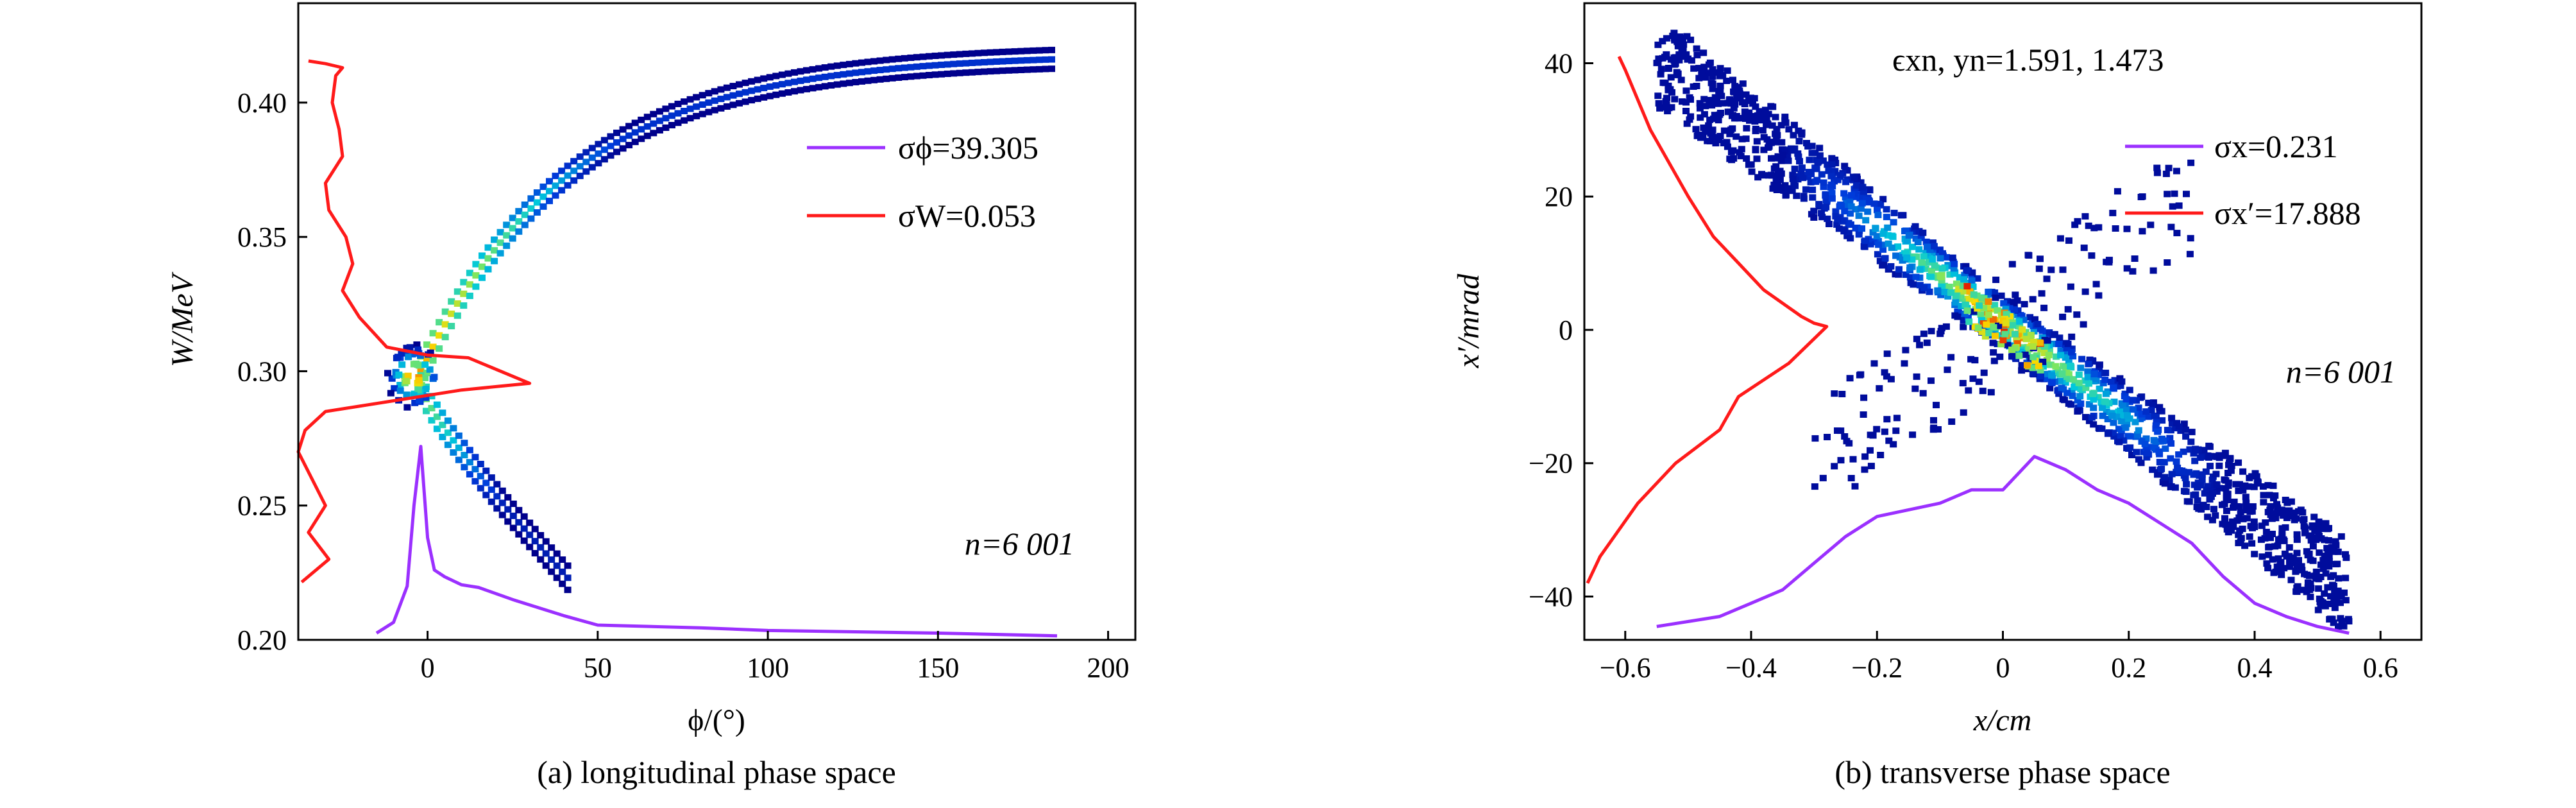  What do you see at coordinates (2003, 667) in the screenshot?
I see `x-tick-label: 0` at bounding box center [2003, 667].